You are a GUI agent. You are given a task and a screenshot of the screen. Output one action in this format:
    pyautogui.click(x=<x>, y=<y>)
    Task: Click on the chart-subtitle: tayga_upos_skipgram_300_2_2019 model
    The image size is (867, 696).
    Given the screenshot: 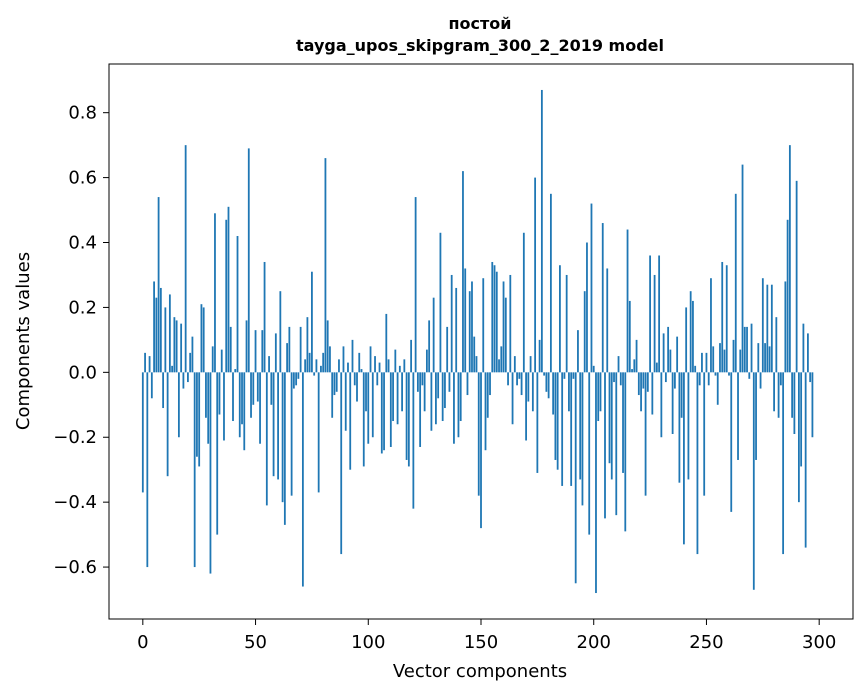 What is the action you would take?
    pyautogui.click(x=480, y=45)
    